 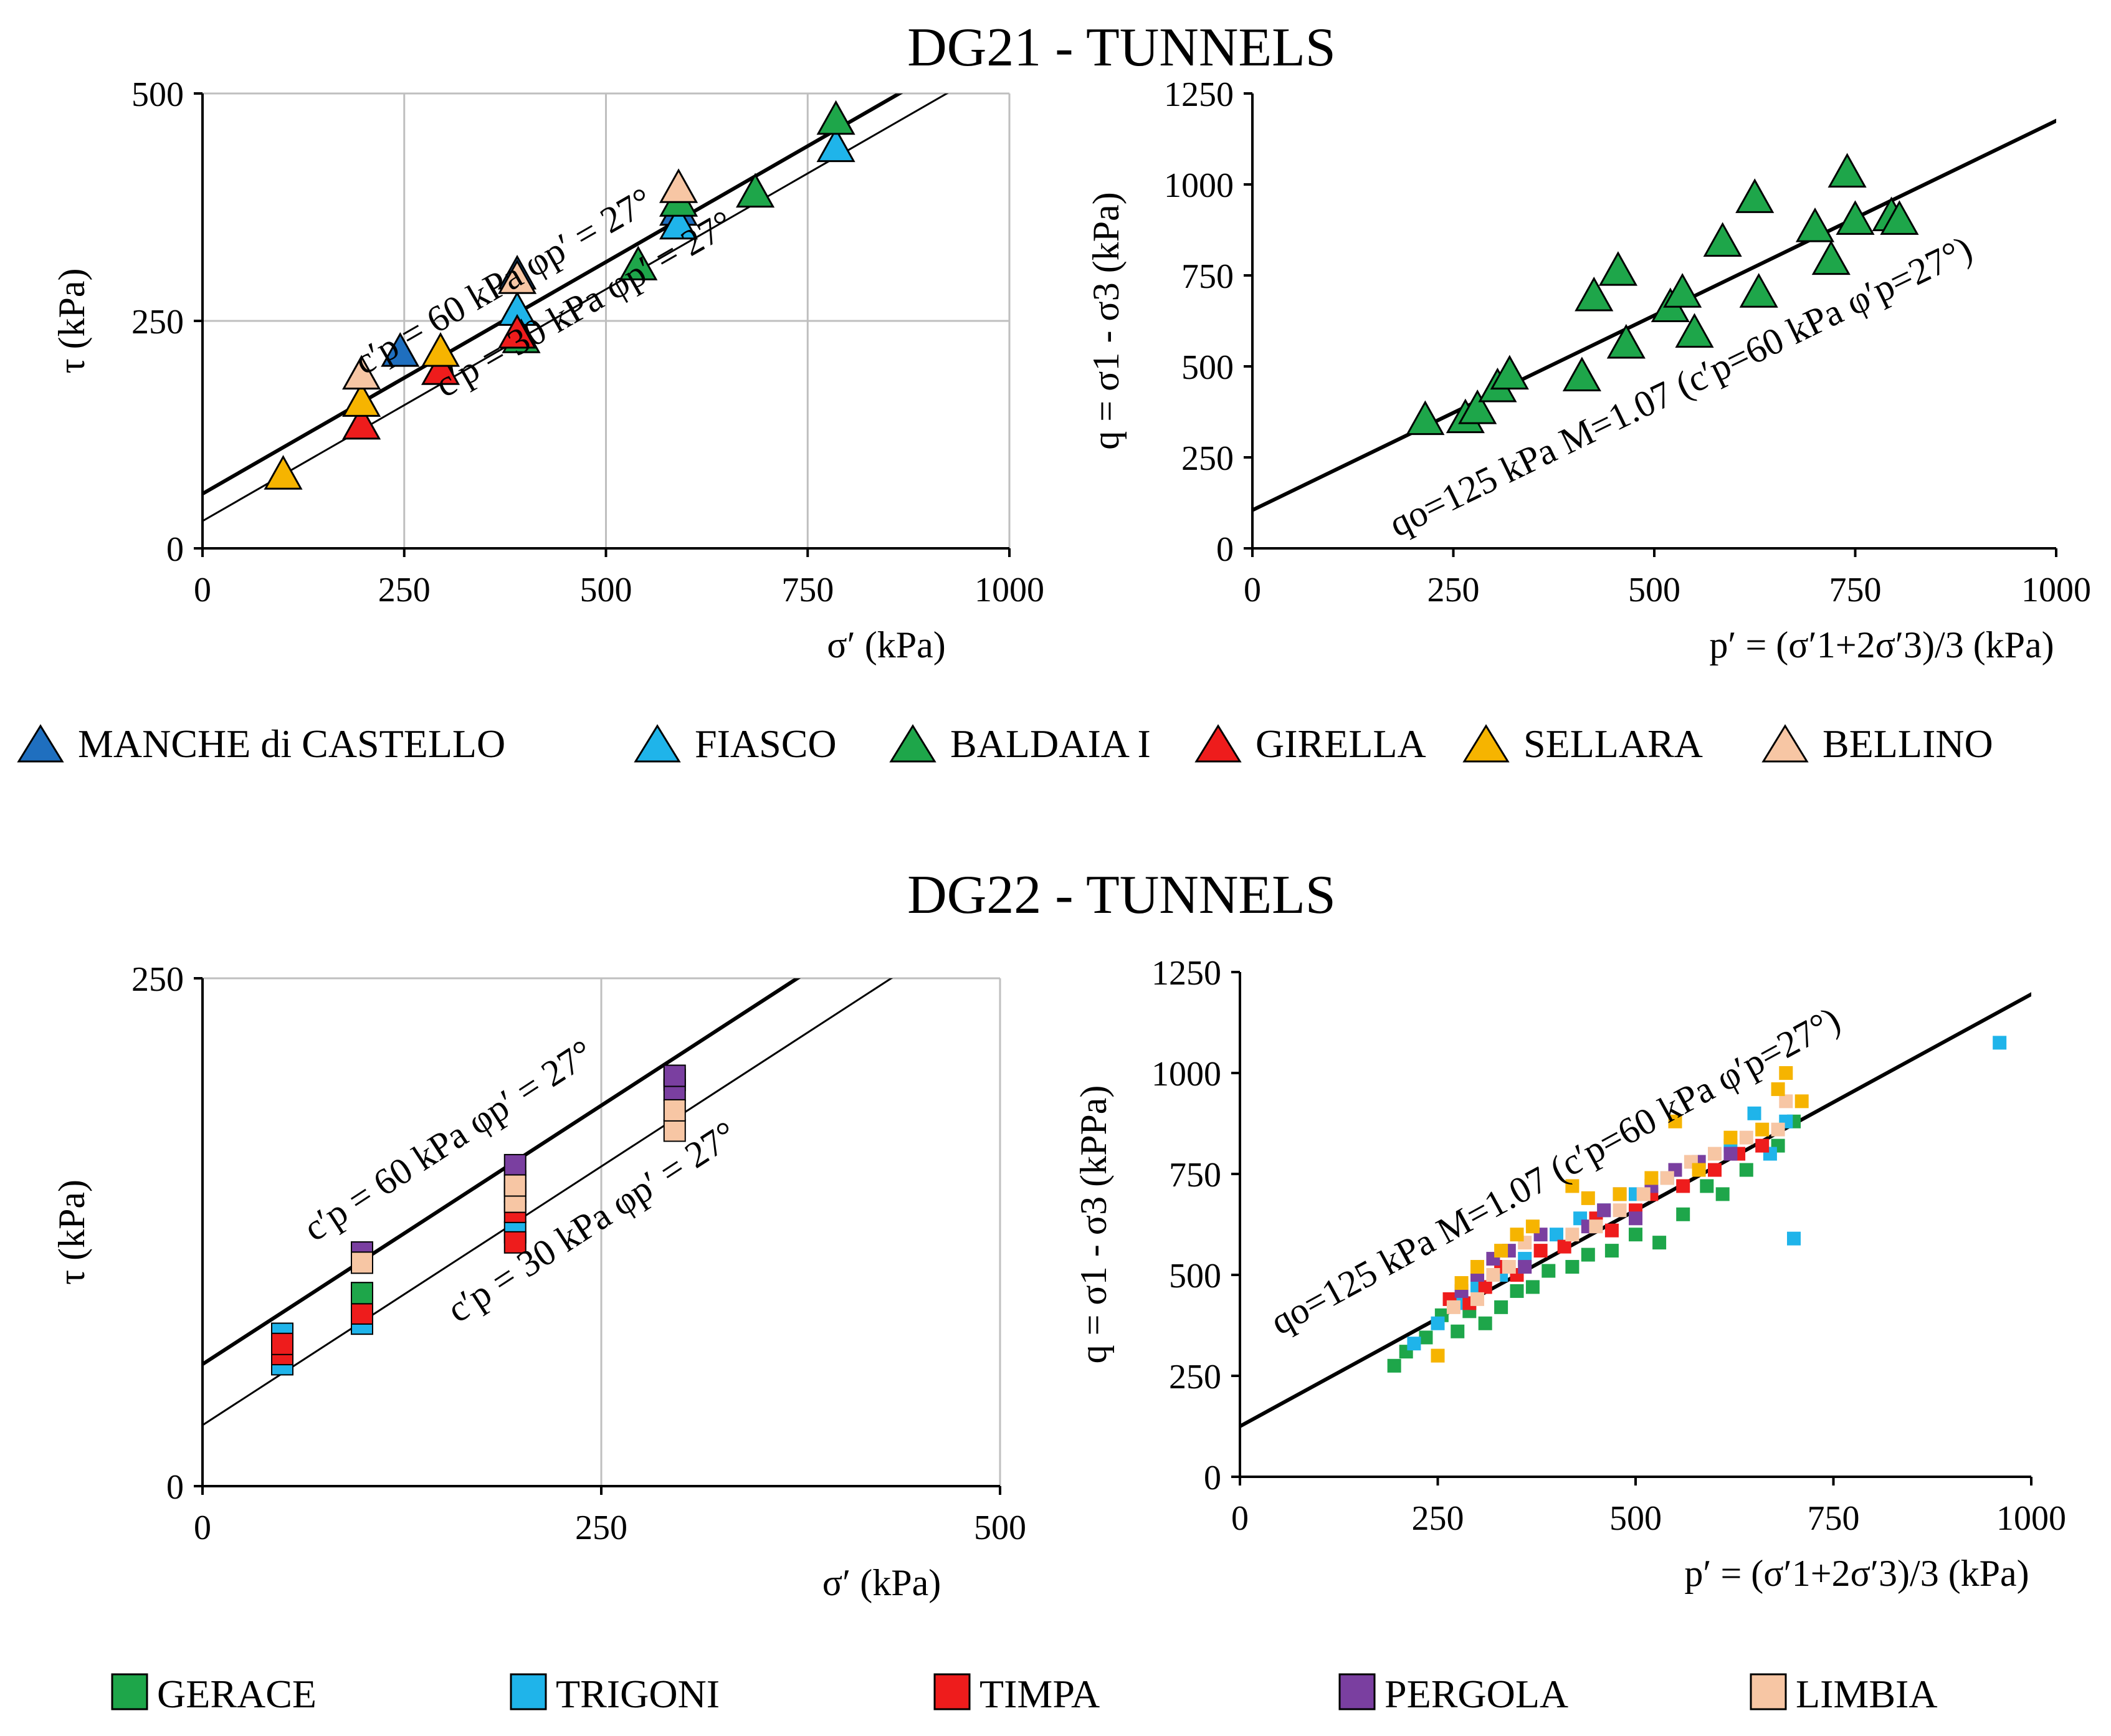 What do you see at coordinates (1555, 1171) in the screenshot?
I see `annotation-q: qo=125 kPa M=1.07 (c′p=60 kPa φ′p=27°)` at bounding box center [1555, 1171].